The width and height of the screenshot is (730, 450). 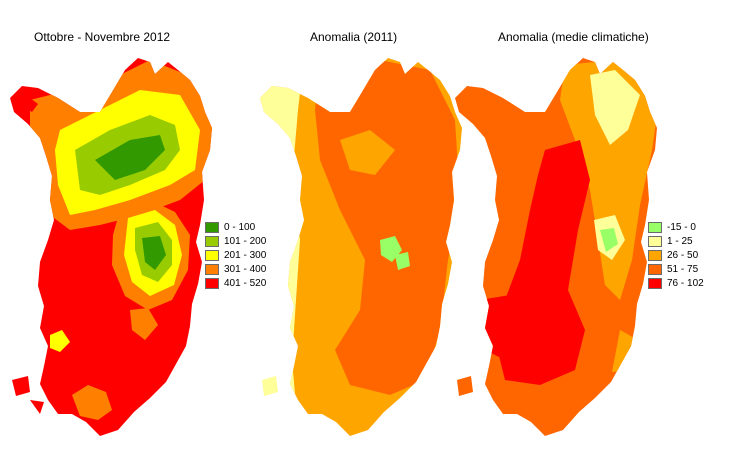 What do you see at coordinates (245, 283) in the screenshot?
I see `legend-label: 401 - 520` at bounding box center [245, 283].